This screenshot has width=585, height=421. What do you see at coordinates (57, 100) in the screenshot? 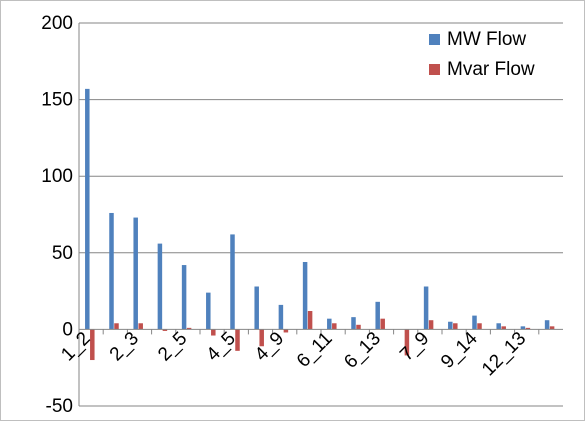
I see `y-tick-label: 150` at bounding box center [57, 100].